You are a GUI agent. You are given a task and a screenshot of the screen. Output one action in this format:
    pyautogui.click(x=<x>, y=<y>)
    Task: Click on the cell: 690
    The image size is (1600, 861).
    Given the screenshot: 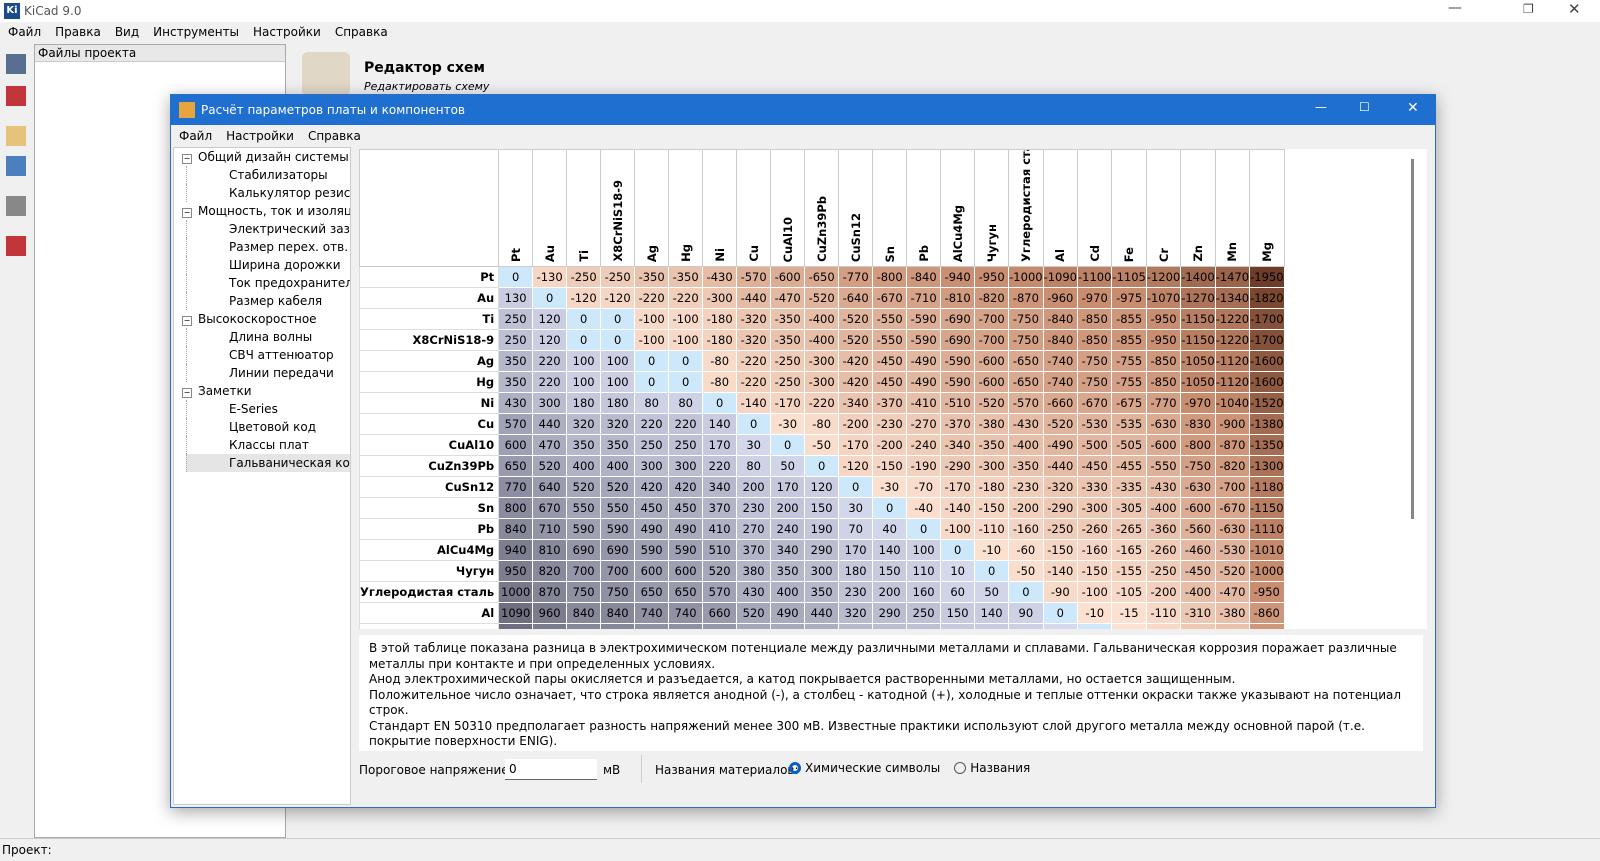 What is the action you would take?
    pyautogui.click(x=584, y=550)
    